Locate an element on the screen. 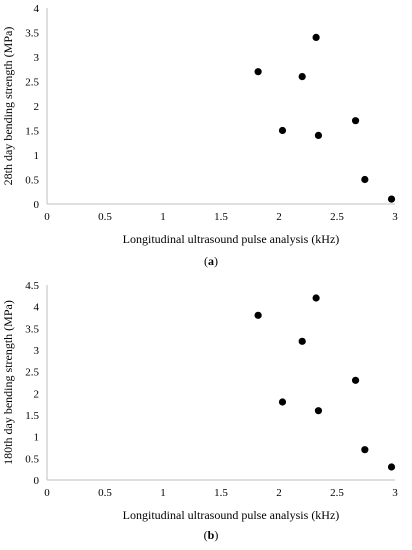 The height and width of the screenshot is (550, 412). chart-a-x-tick-label: 2.5 is located at coordinates (337, 217).